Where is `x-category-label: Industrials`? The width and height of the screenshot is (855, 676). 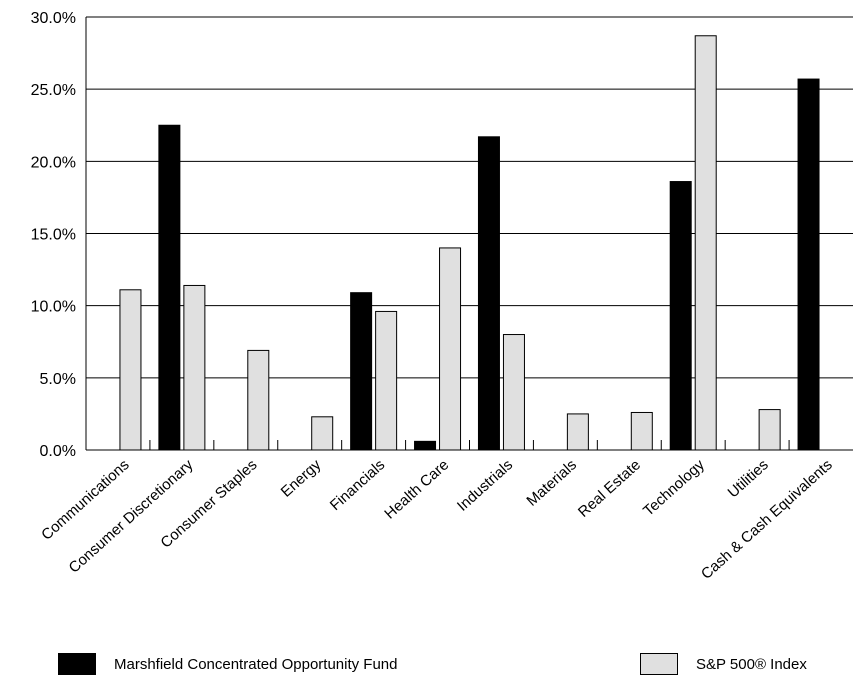 x-category-label: Industrials is located at coordinates (485, 485).